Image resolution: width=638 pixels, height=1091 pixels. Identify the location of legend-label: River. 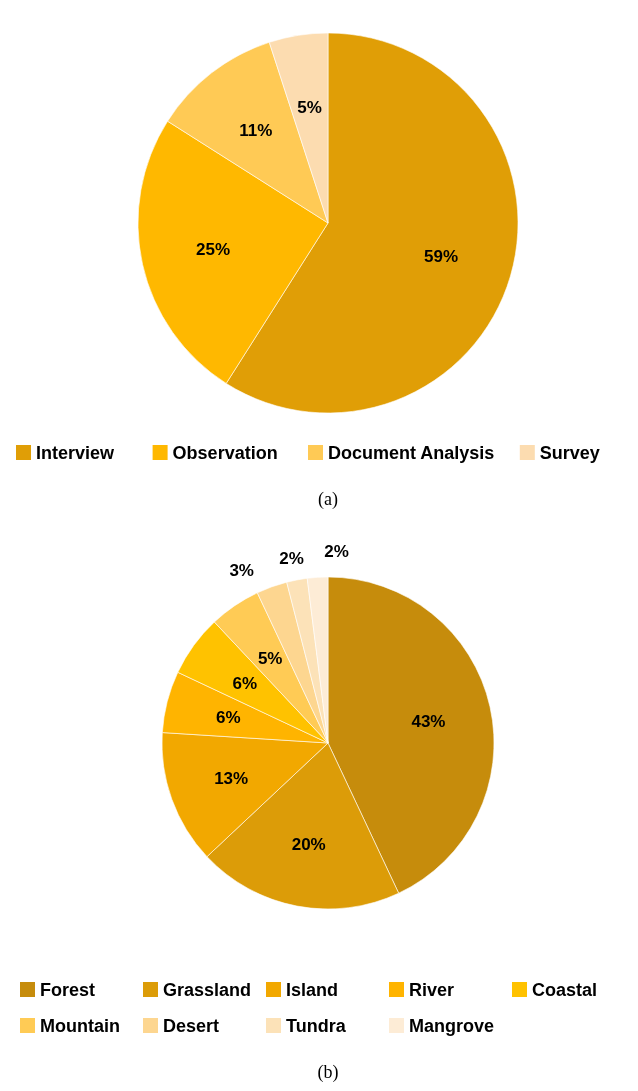
(432, 990).